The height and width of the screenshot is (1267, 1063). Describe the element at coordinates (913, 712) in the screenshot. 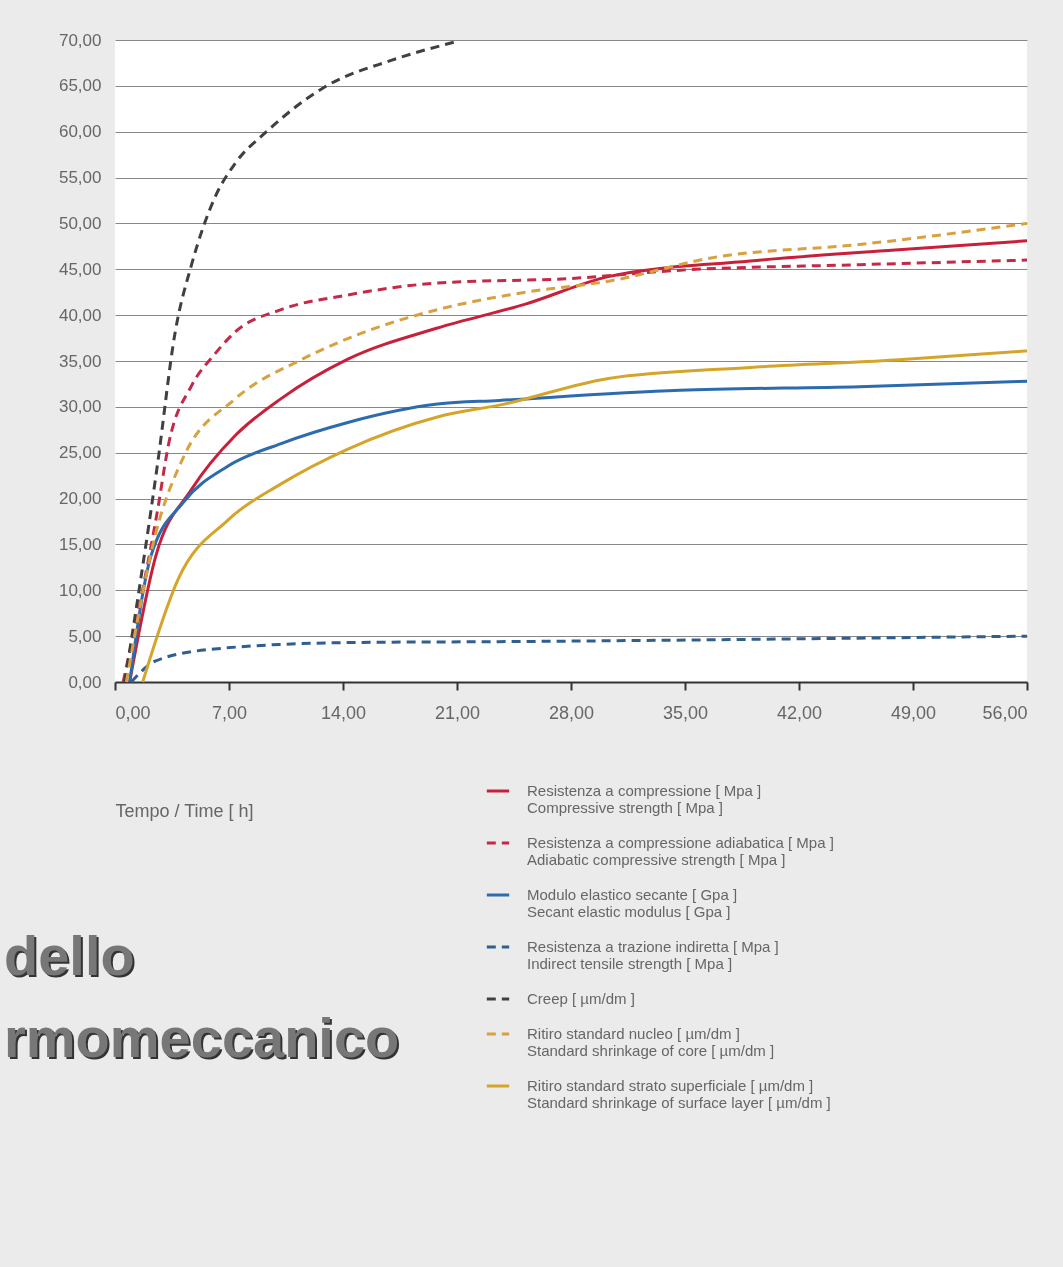

I see `x-tick-label: 49,00` at that location.